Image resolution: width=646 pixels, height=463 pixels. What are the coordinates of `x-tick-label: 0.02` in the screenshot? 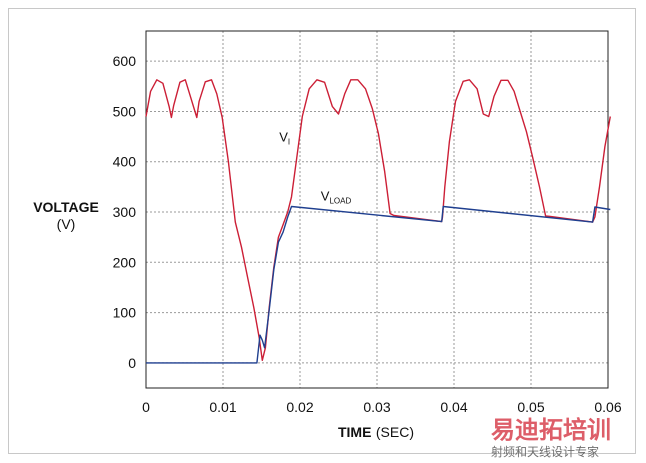 It's located at (299, 407).